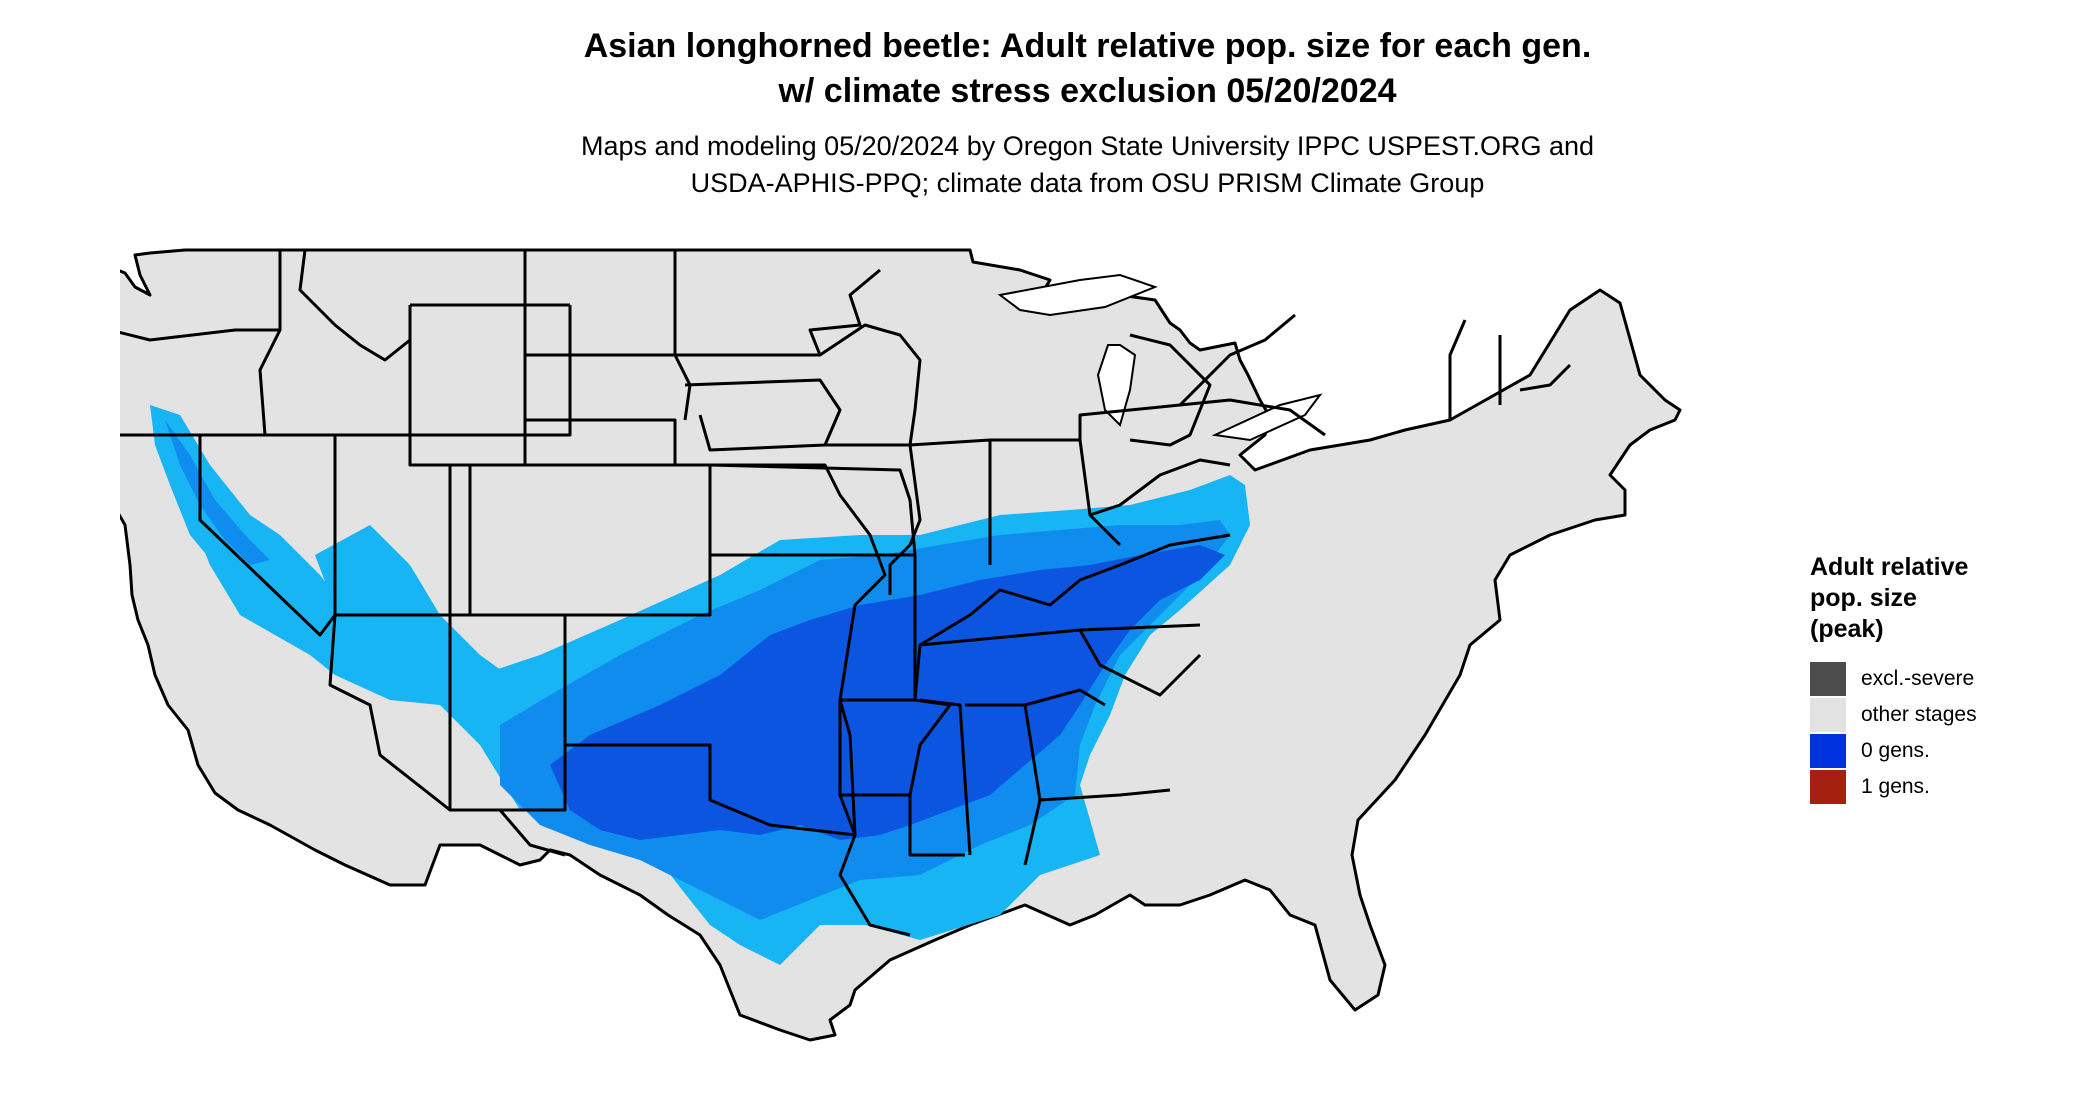 The width and height of the screenshot is (2100, 1120). What do you see at coordinates (1267, 417) in the screenshot?
I see `lake-erie` at bounding box center [1267, 417].